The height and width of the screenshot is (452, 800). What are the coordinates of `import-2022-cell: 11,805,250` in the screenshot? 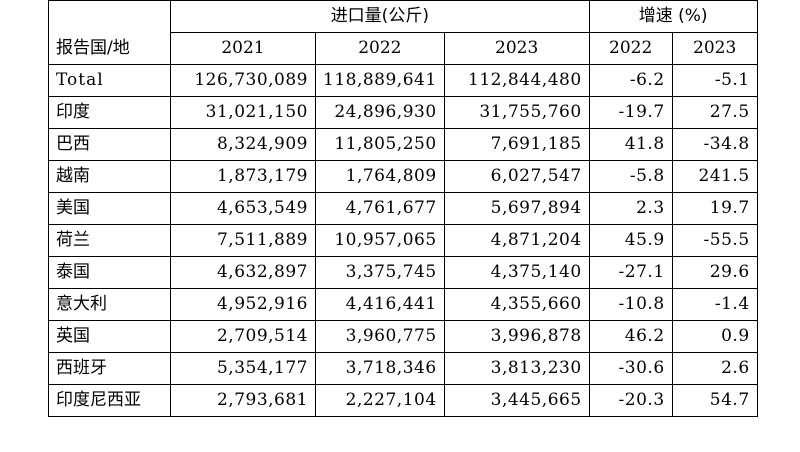 It's located at (380, 144).